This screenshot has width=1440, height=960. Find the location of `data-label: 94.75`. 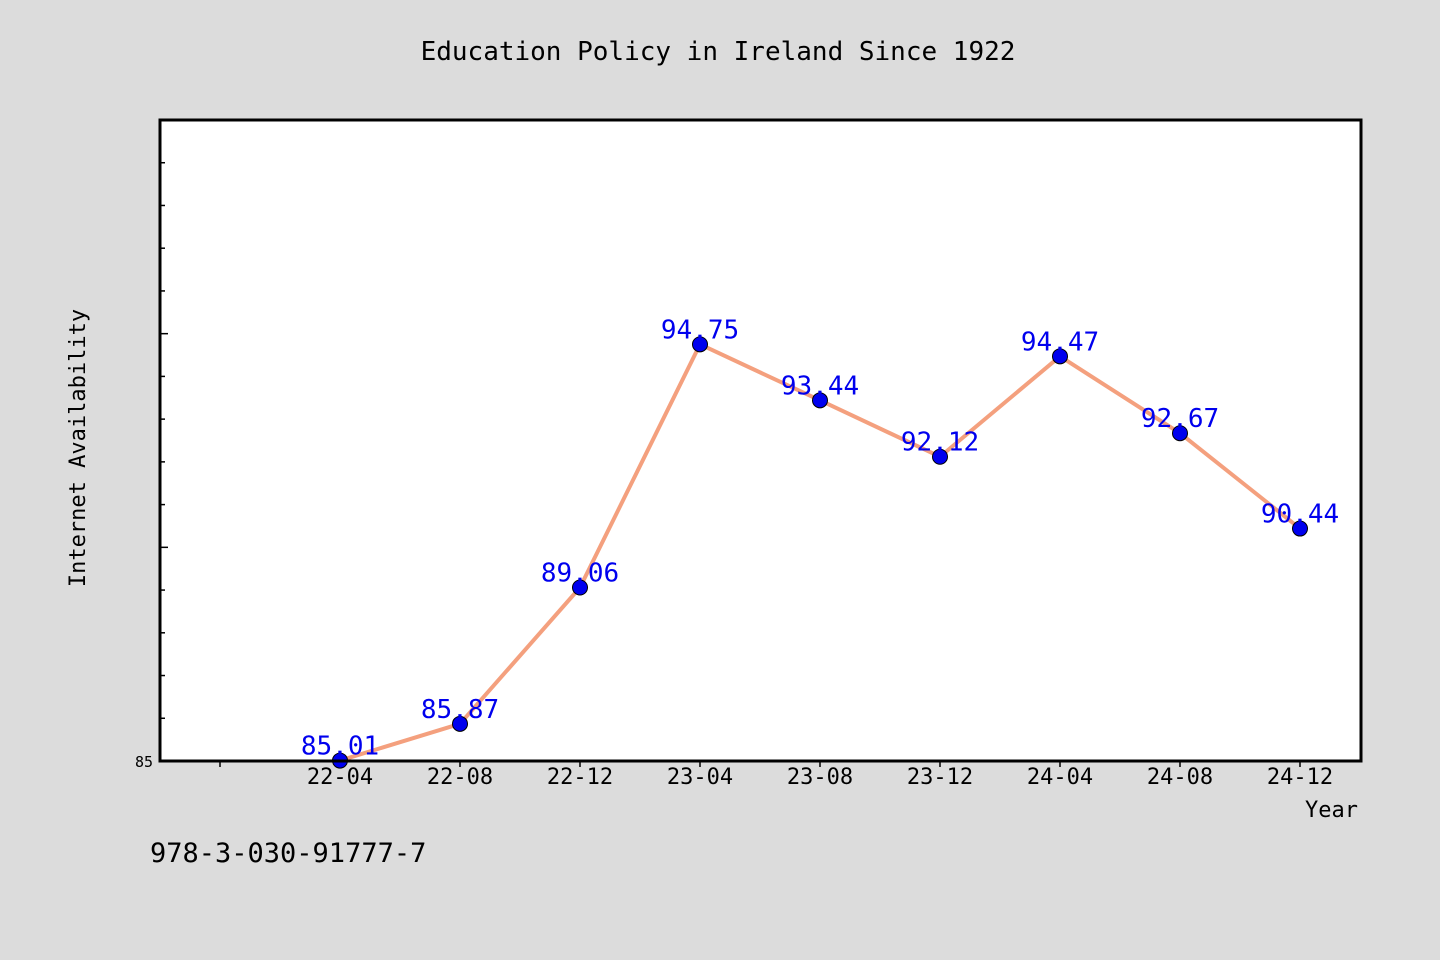

data-label: 94.75 is located at coordinates (700, 330).